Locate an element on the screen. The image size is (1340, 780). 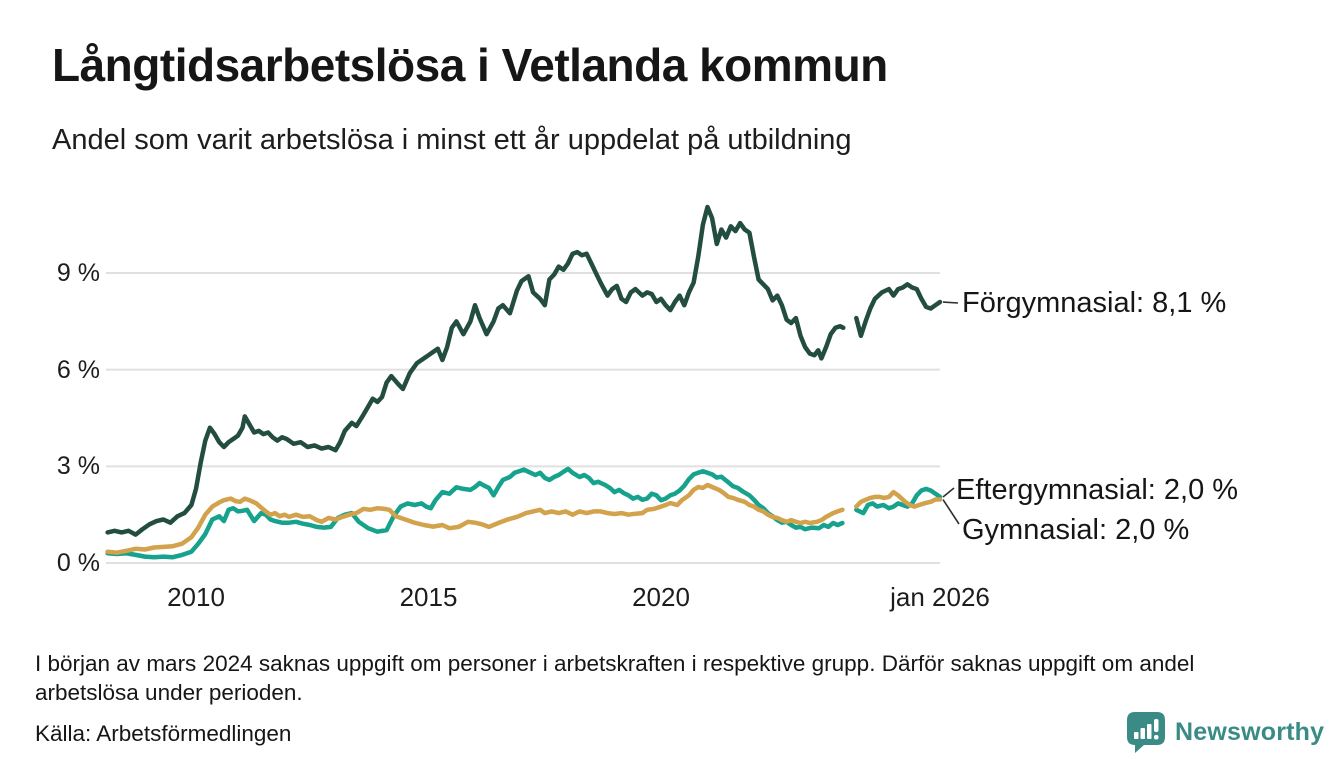
newsworthy-brand: Newsworthy is located at coordinates (1225, 732).